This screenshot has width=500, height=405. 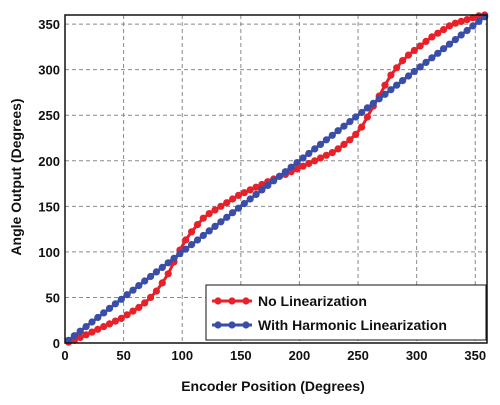 I want to click on x-tick-label: 300, so click(x=417, y=355).